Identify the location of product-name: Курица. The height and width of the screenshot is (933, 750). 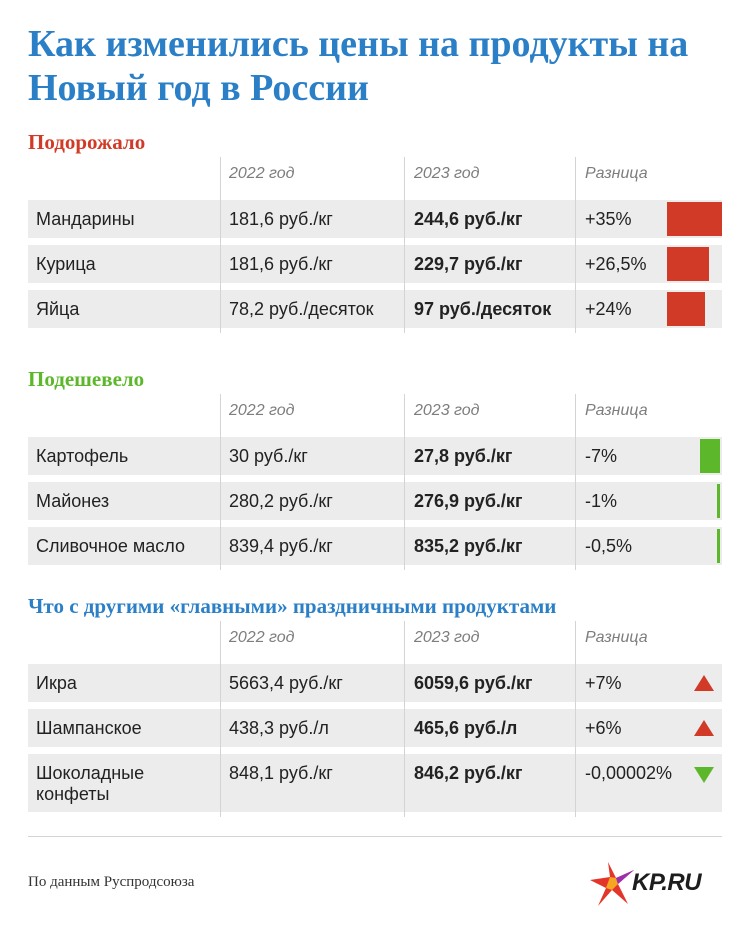
(66, 264).